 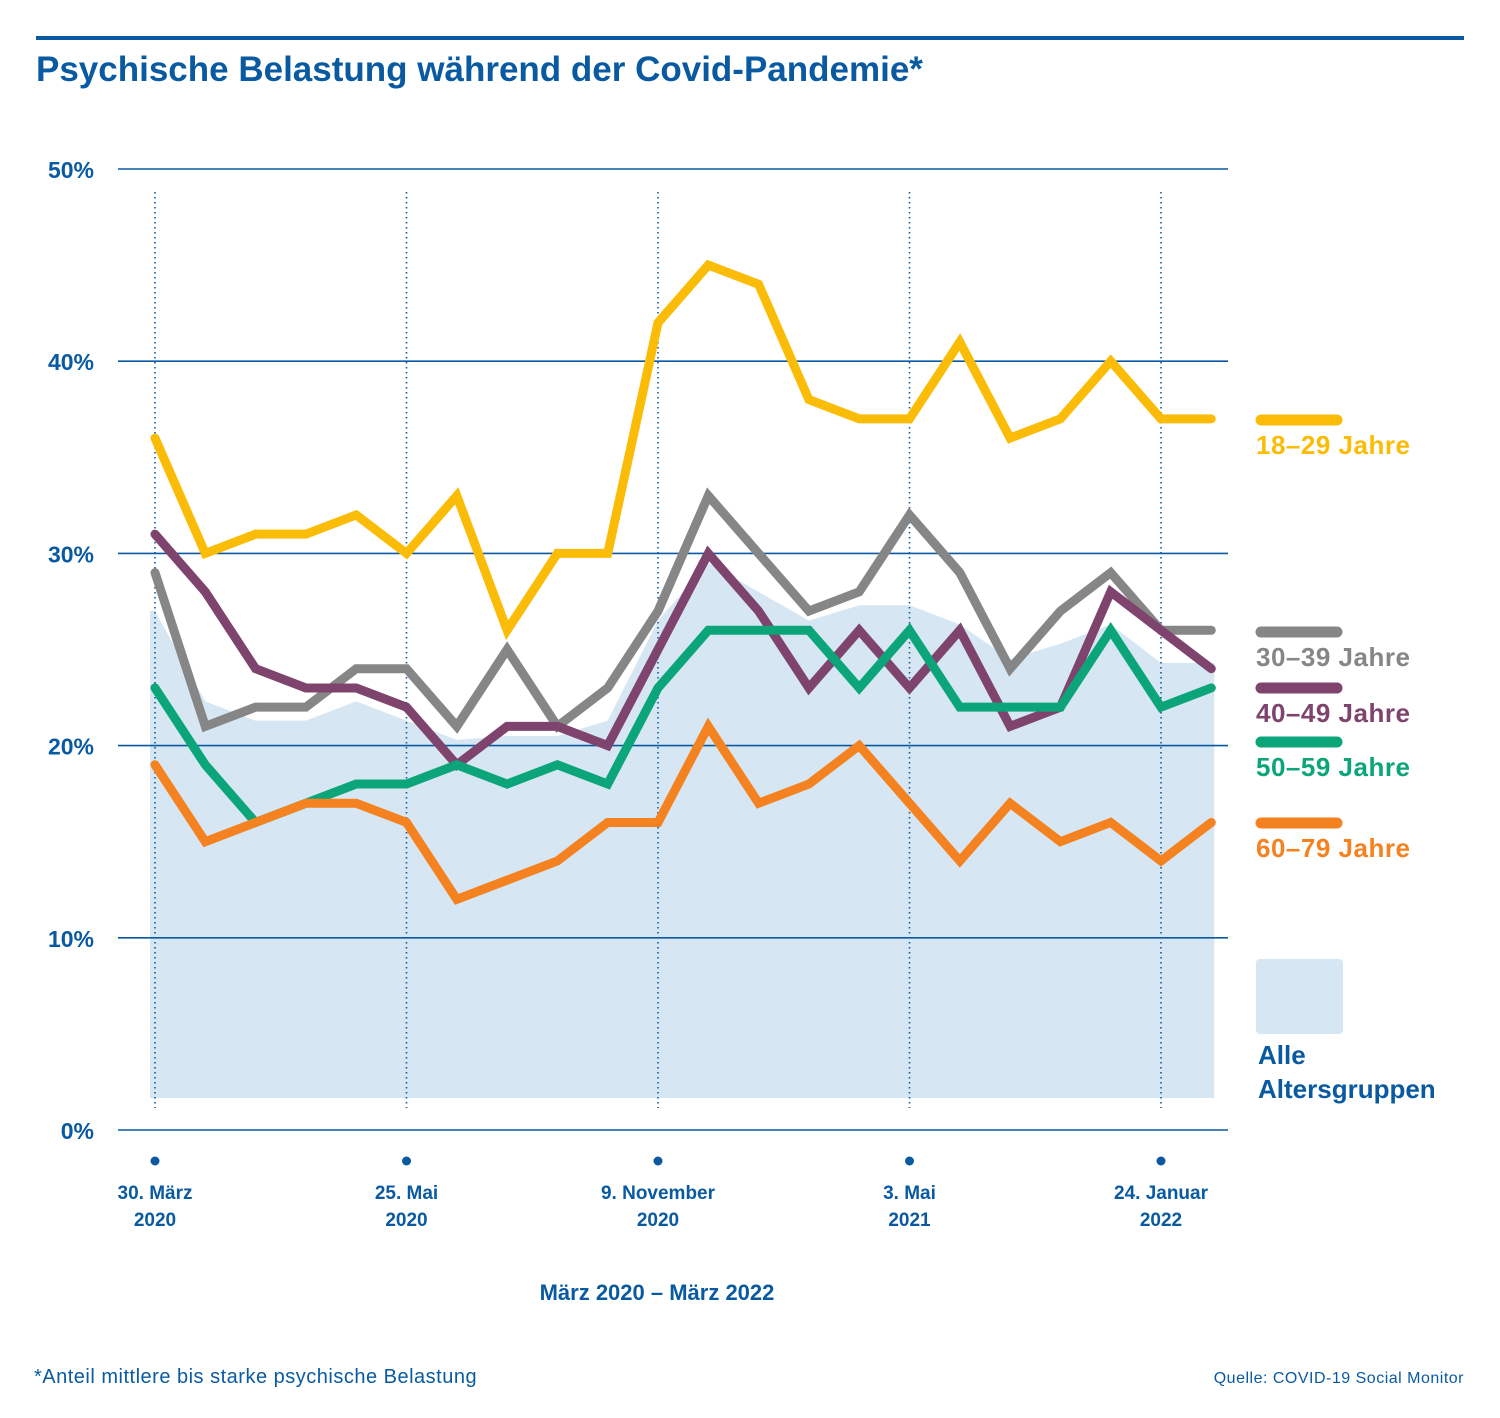 What do you see at coordinates (1347, 1089) in the screenshot?
I see `legend-area-label: Altersgruppen` at bounding box center [1347, 1089].